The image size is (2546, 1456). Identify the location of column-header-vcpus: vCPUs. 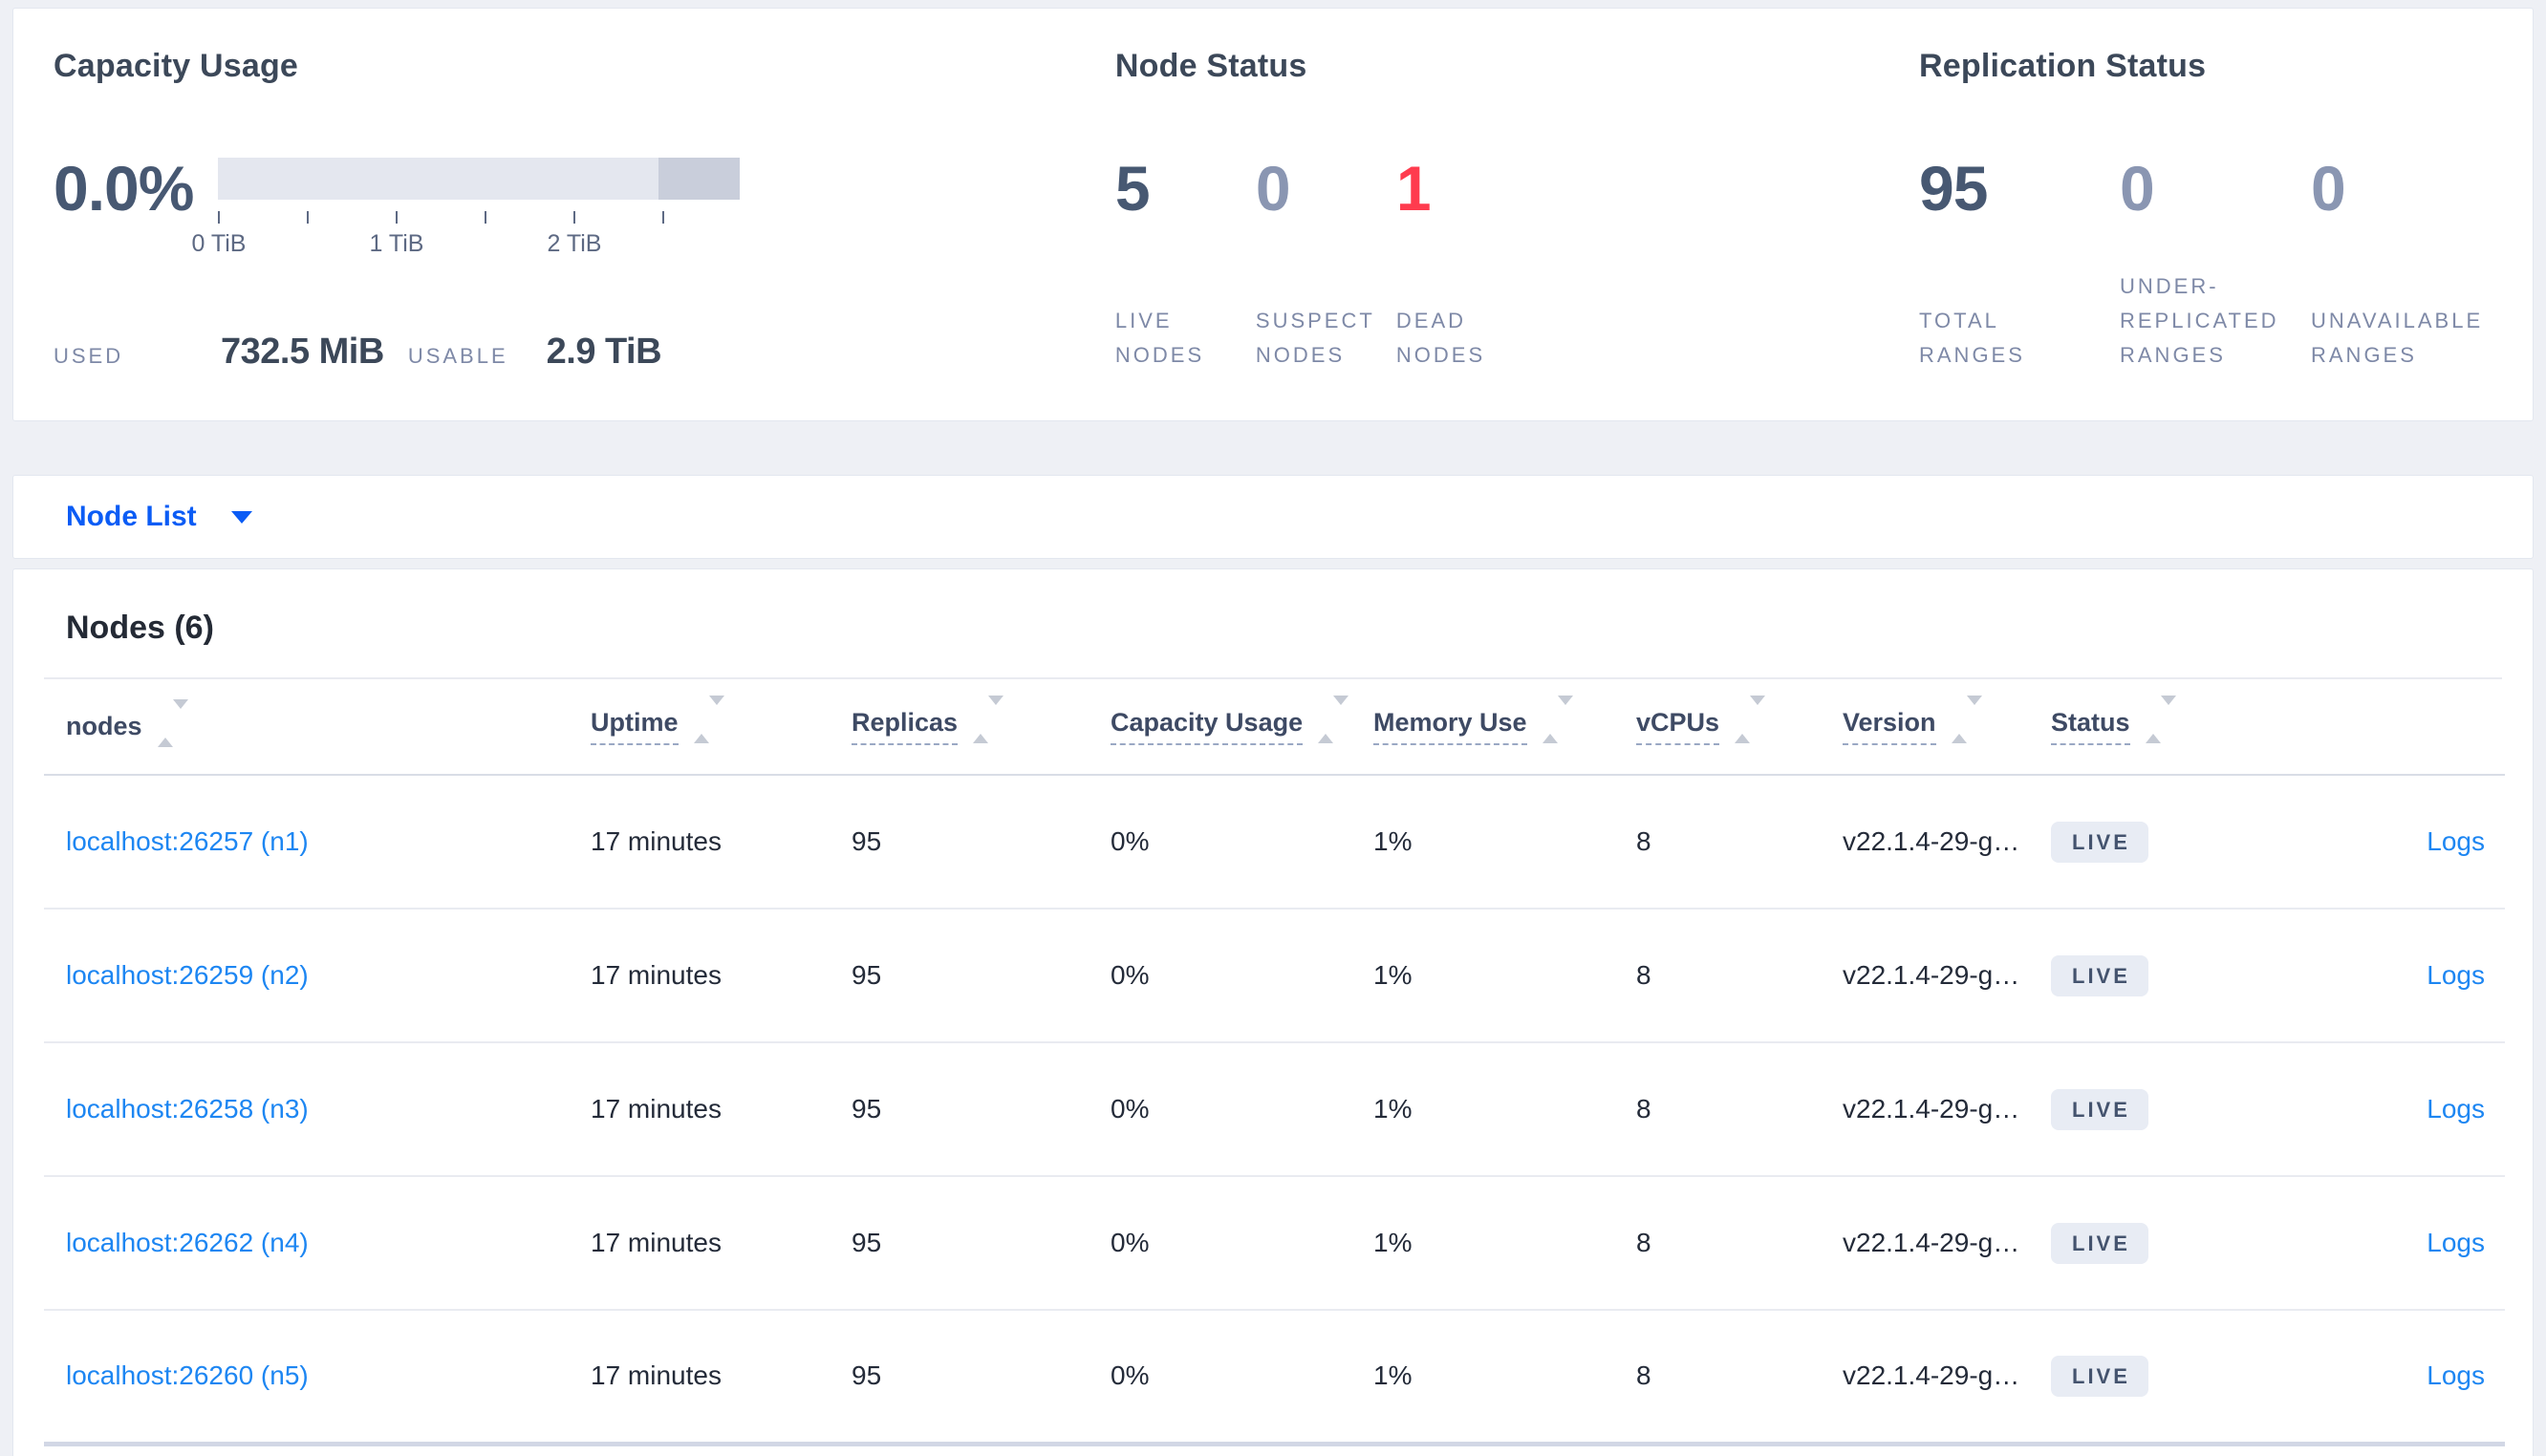
(1678, 726).